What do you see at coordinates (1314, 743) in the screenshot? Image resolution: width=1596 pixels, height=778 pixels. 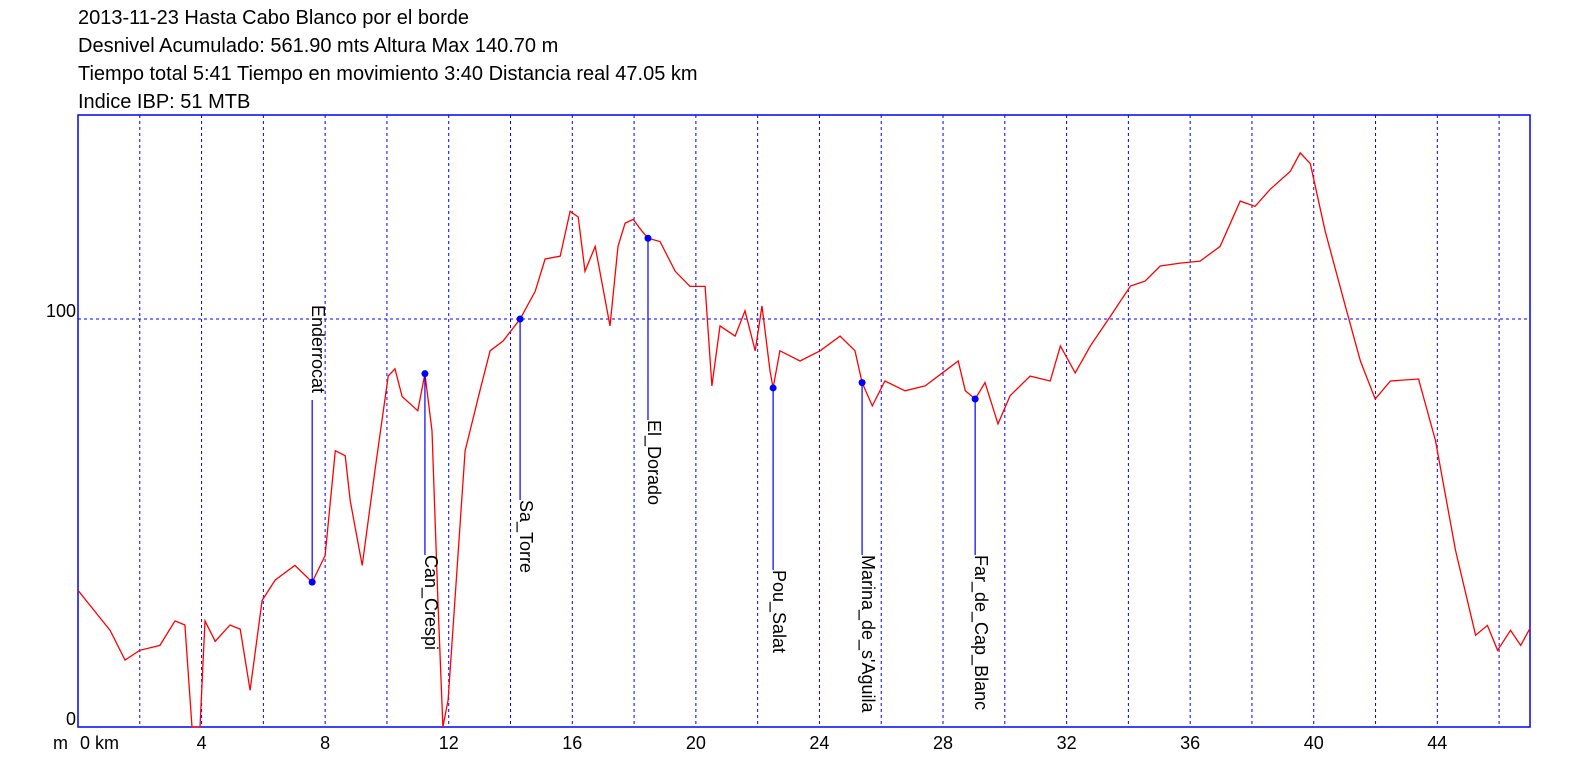 I see `x-tick-label: 40` at bounding box center [1314, 743].